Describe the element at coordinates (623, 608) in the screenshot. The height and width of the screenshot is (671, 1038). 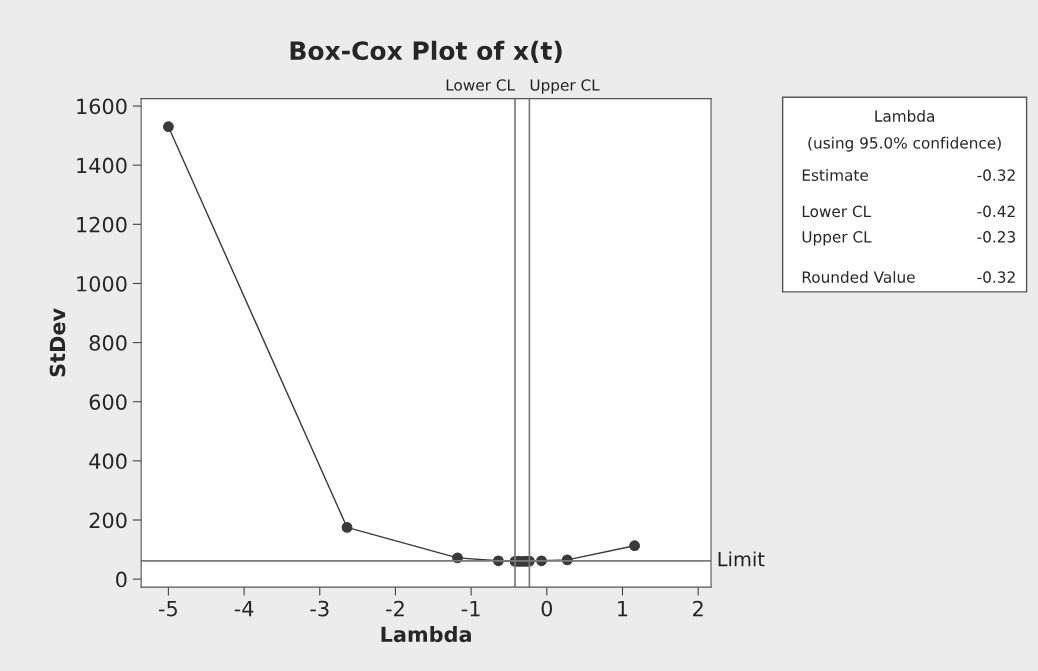
I see `x-tick-label: 1` at that location.